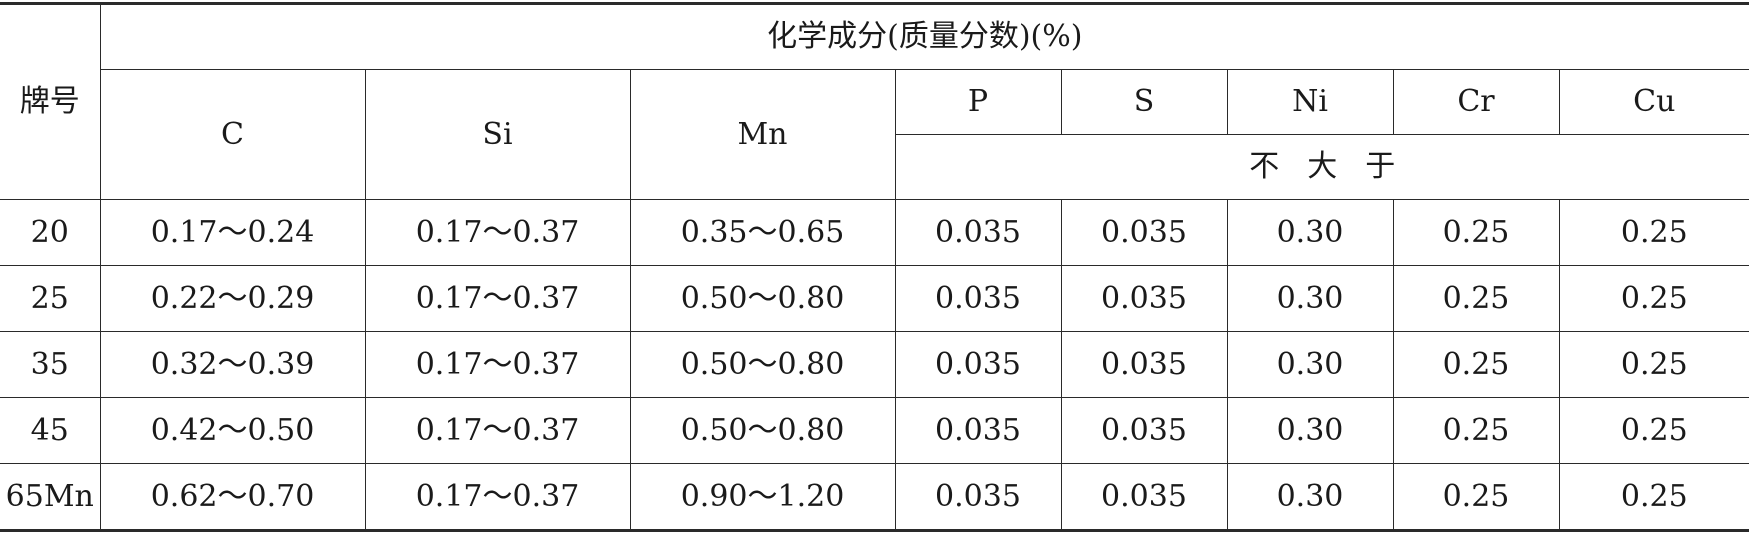 The height and width of the screenshot is (534, 1749). Describe the element at coordinates (232, 298) in the screenshot. I see `cell-c: 0.22～0.29` at that location.